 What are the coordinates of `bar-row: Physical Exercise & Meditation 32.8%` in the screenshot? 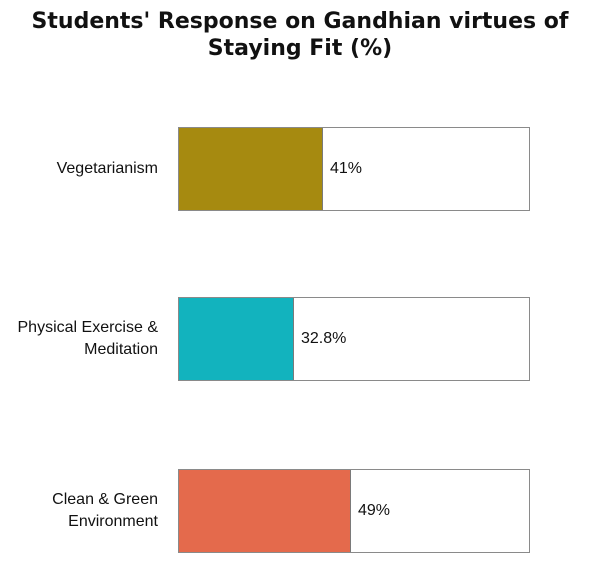 It's located at (300, 339).